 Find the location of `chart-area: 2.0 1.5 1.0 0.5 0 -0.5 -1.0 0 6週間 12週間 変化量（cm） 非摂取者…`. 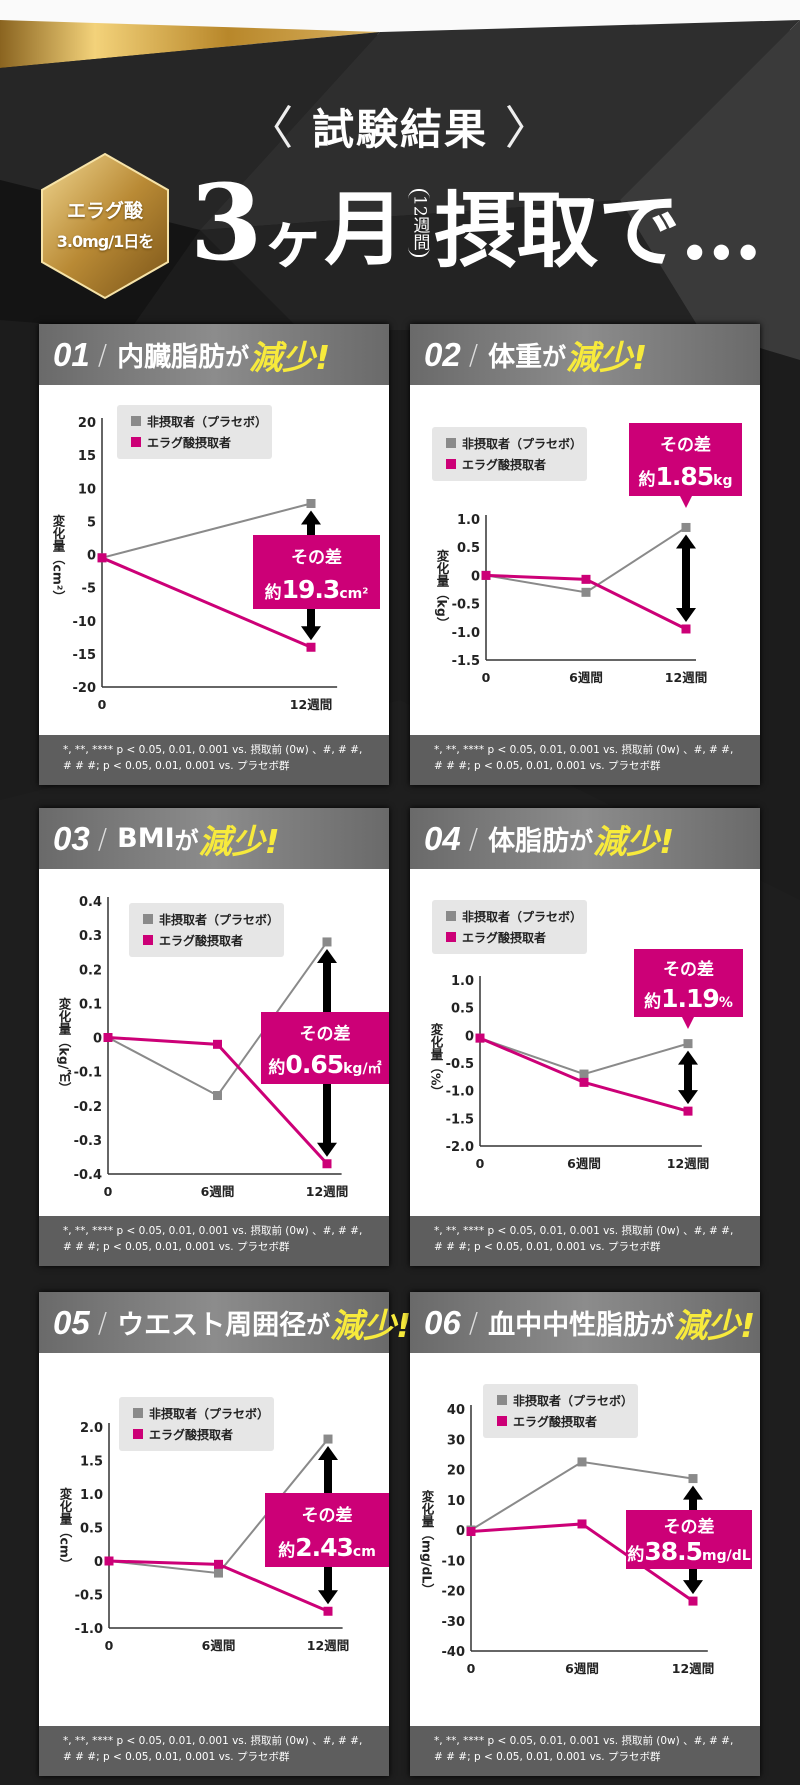

chart-area: 2.0 1.5 1.0 0.5 0 -0.5 -1.0 0 6週間 12週間 変化量（cm） 非摂取者… is located at coordinates (214, 1539).